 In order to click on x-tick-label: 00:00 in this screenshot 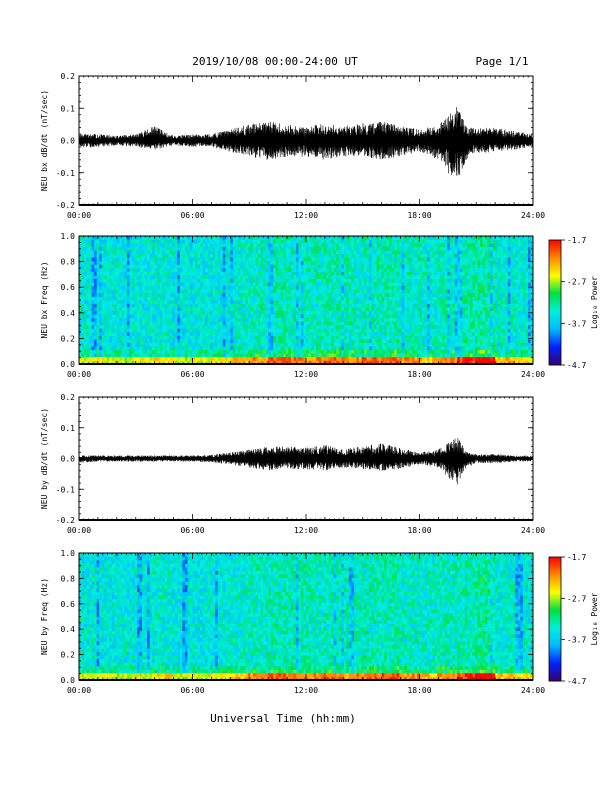, I will do `click(79, 215)`.